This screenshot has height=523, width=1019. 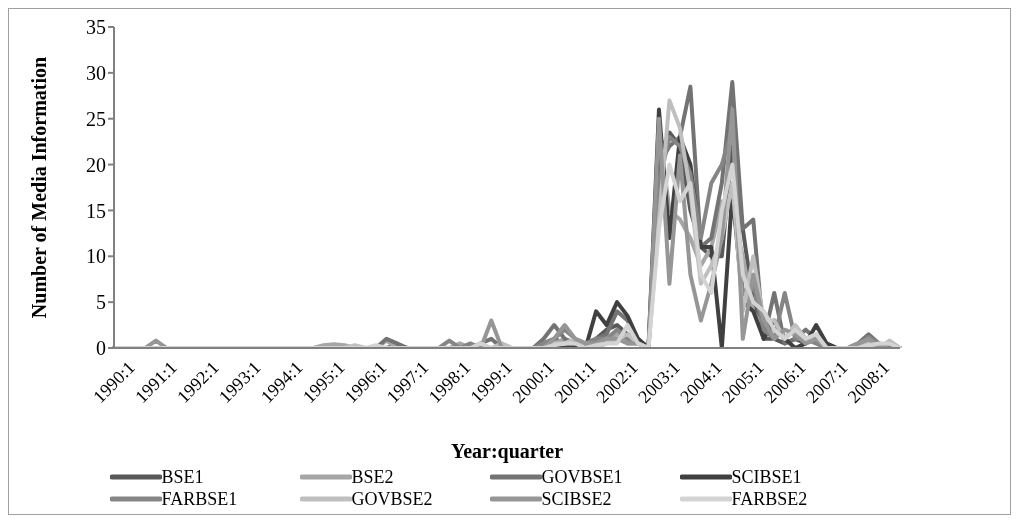 I want to click on x-axis-title: Year:quarter, so click(x=507, y=451).